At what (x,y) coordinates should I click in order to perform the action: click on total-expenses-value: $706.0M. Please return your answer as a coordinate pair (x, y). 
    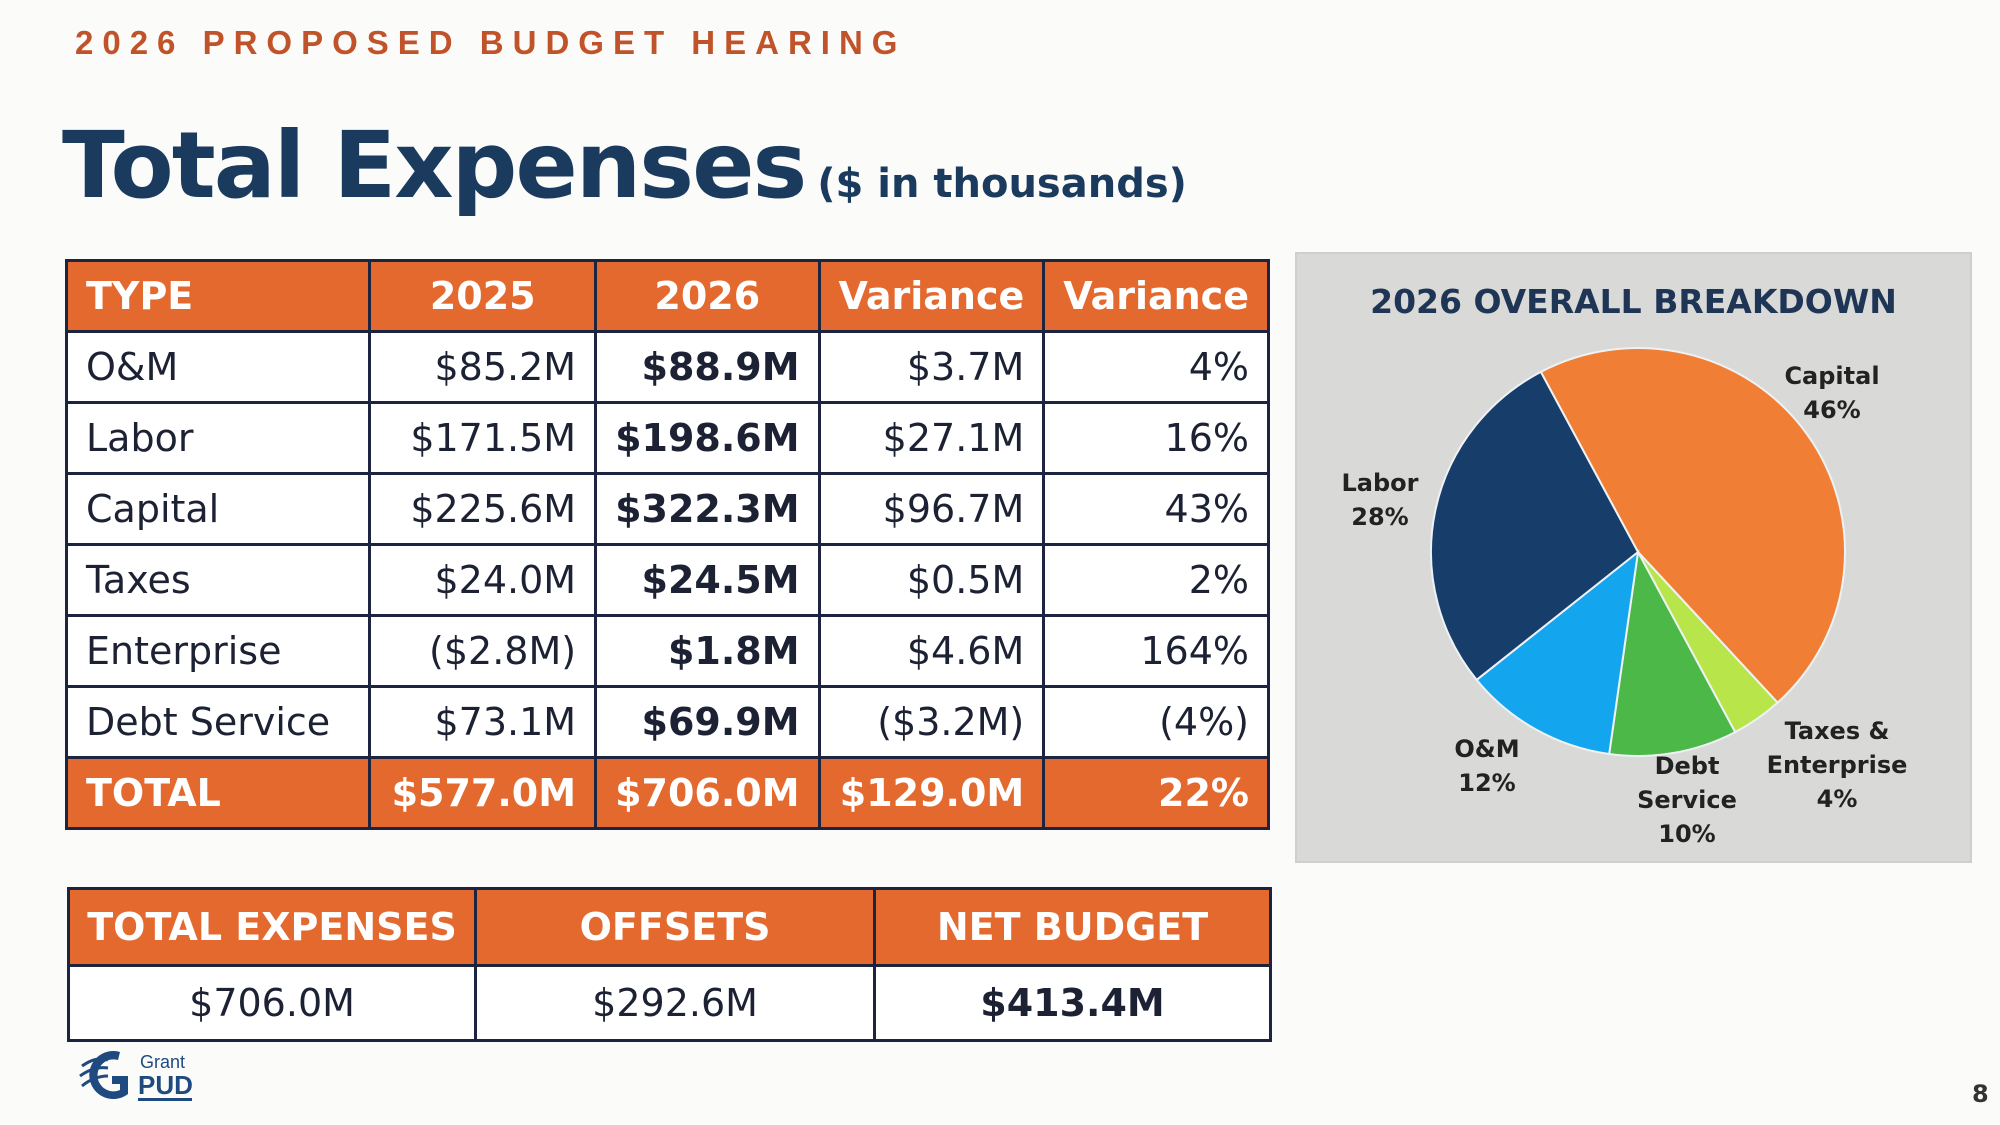
    Looking at the image, I should click on (272, 1003).